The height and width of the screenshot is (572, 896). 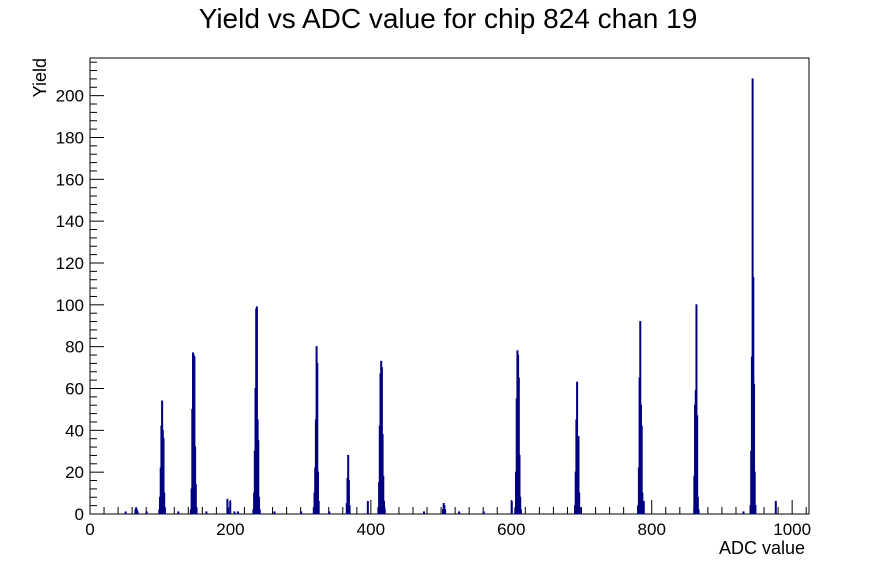 I want to click on x-tick-label: 0, so click(x=89, y=529).